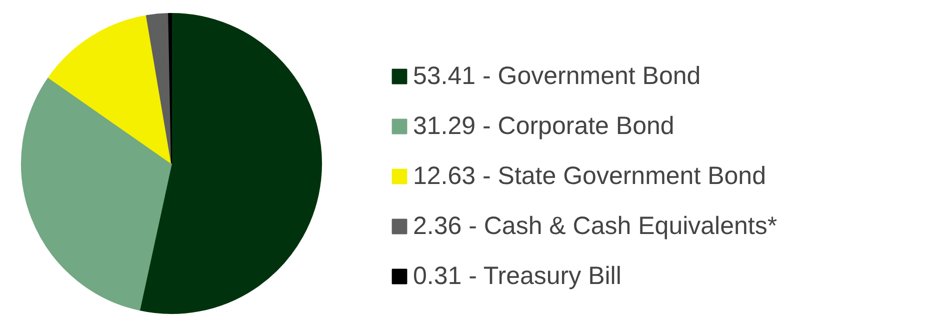 This screenshot has height=326, width=926. What do you see at coordinates (589, 176) in the screenshot?
I see `legend-label: 12.63 - State Government Bond` at bounding box center [589, 176].